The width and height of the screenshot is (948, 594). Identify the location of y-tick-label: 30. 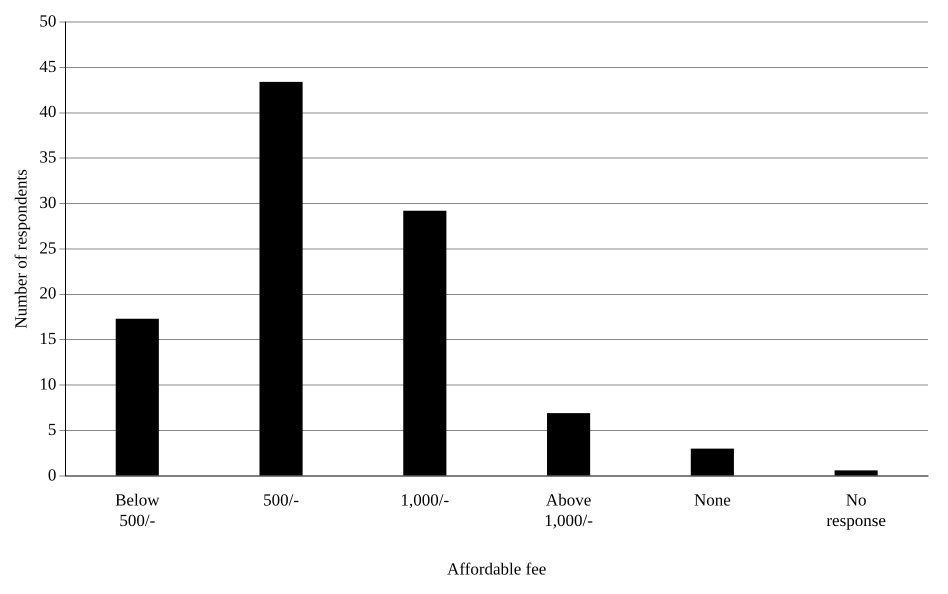
(47, 202).